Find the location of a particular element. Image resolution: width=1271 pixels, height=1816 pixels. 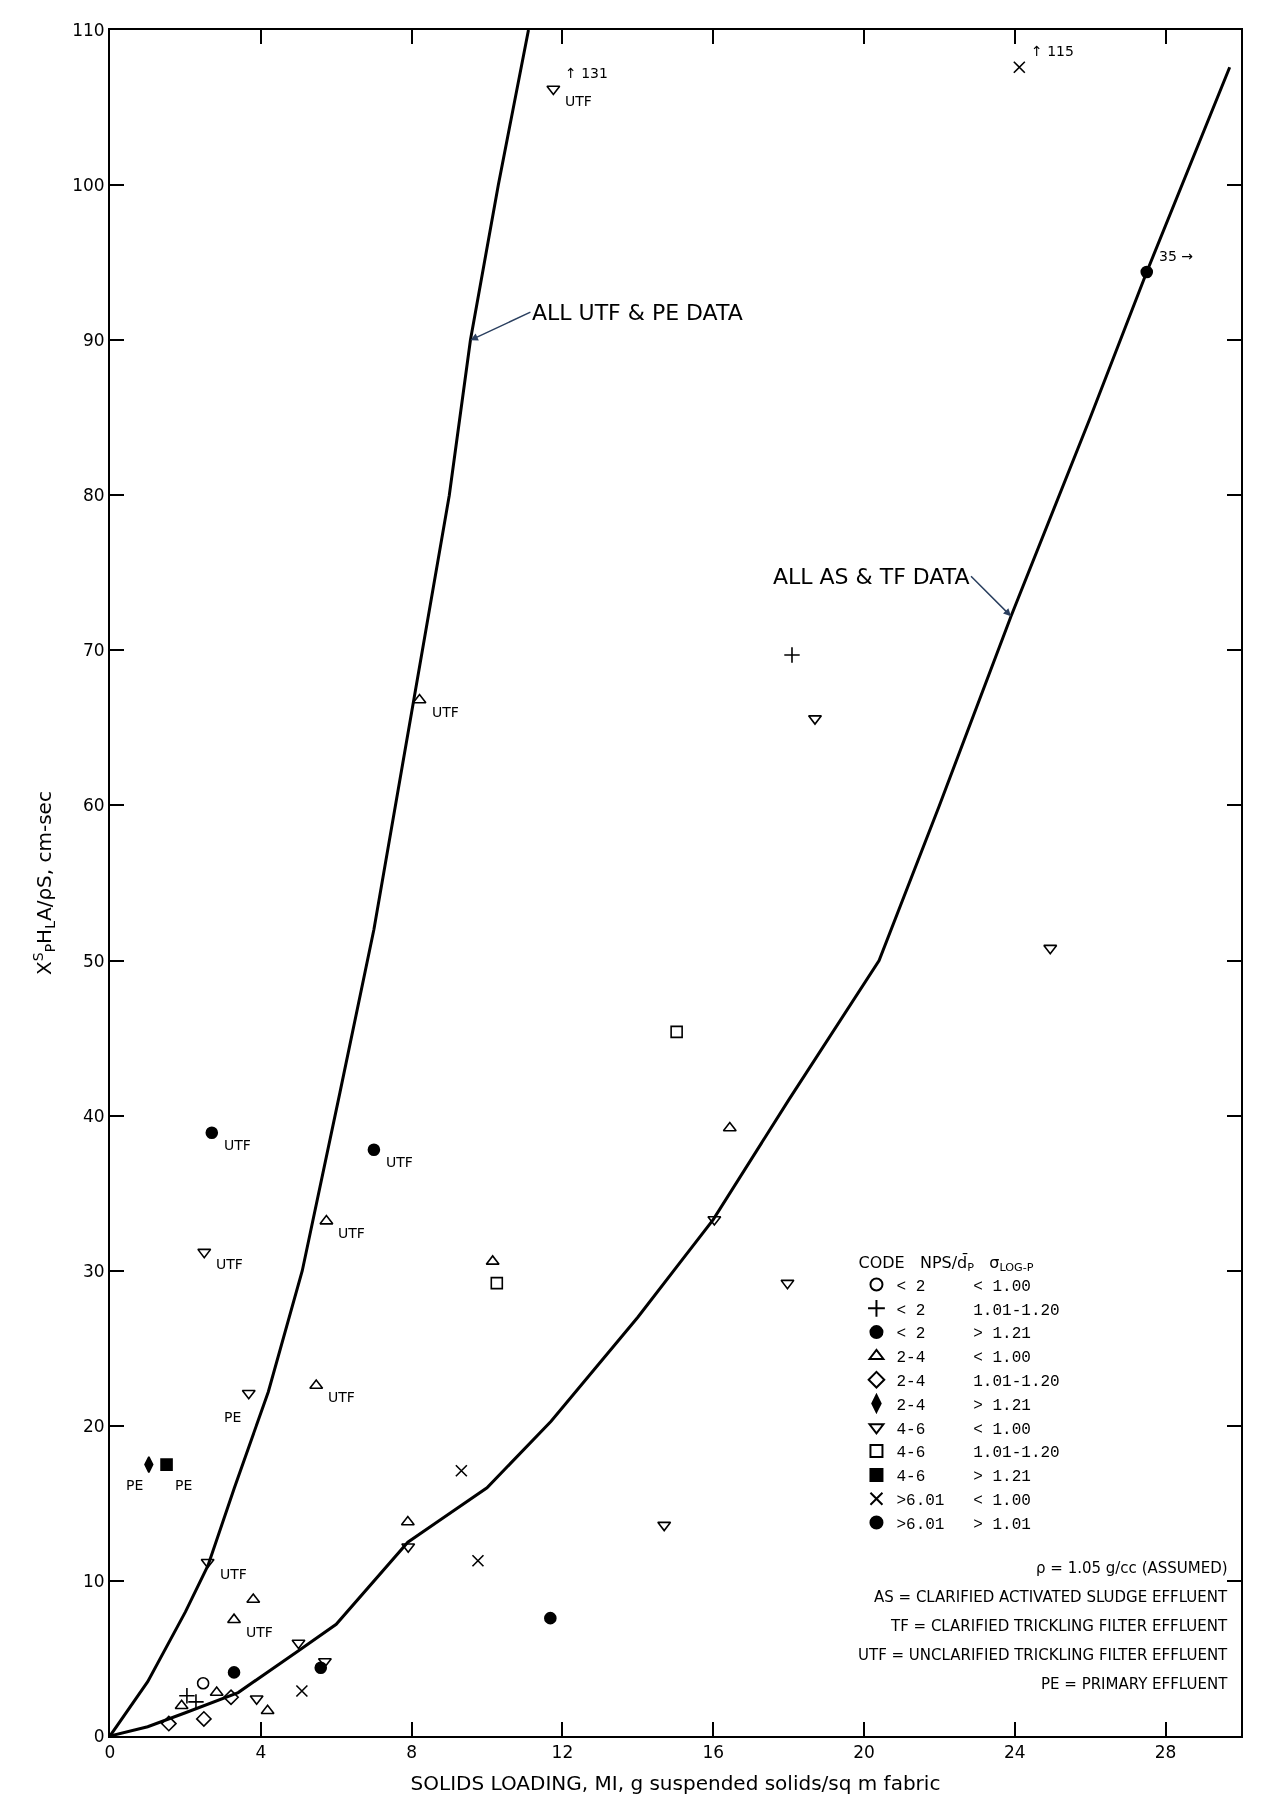

y-tick-label: 90 is located at coordinates (93, 340).